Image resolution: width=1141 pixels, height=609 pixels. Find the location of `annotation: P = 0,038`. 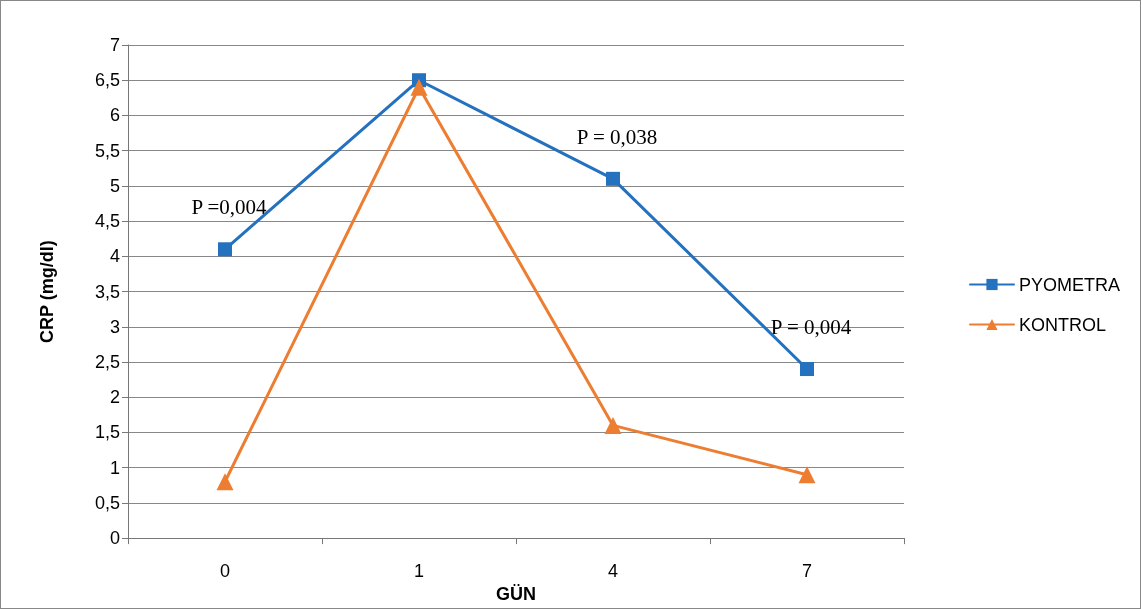

annotation: P = 0,038 is located at coordinates (617, 136).